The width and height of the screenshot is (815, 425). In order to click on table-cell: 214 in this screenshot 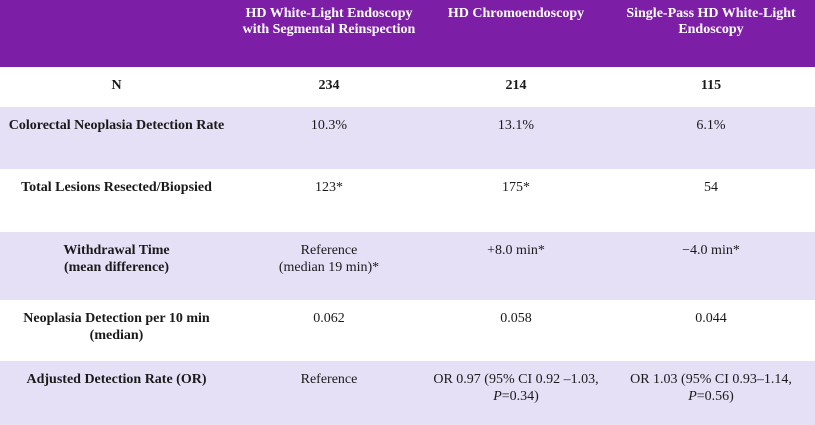, I will do `click(516, 85)`.